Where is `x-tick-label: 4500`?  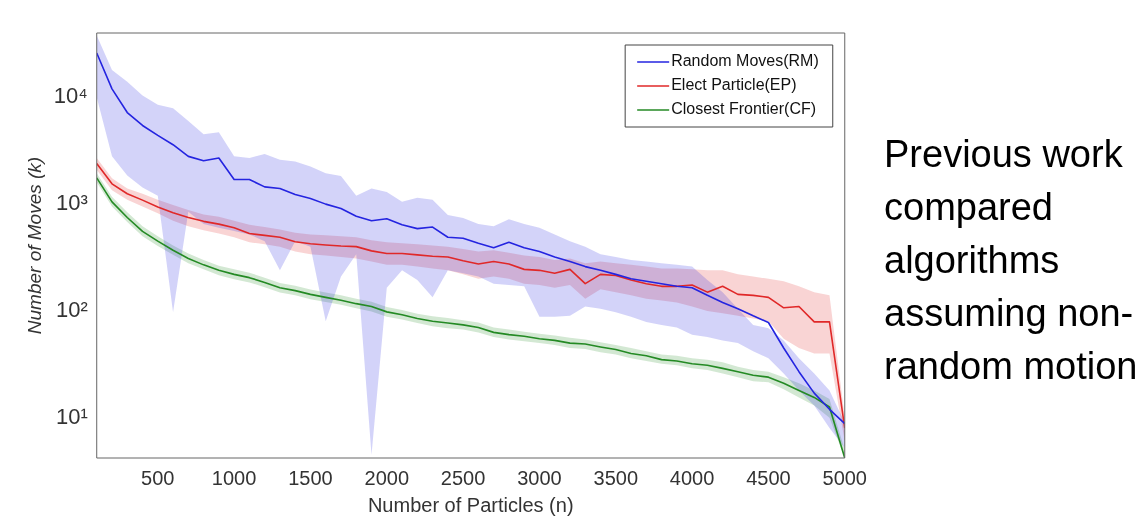
x-tick-label: 4500 is located at coordinates (768, 477).